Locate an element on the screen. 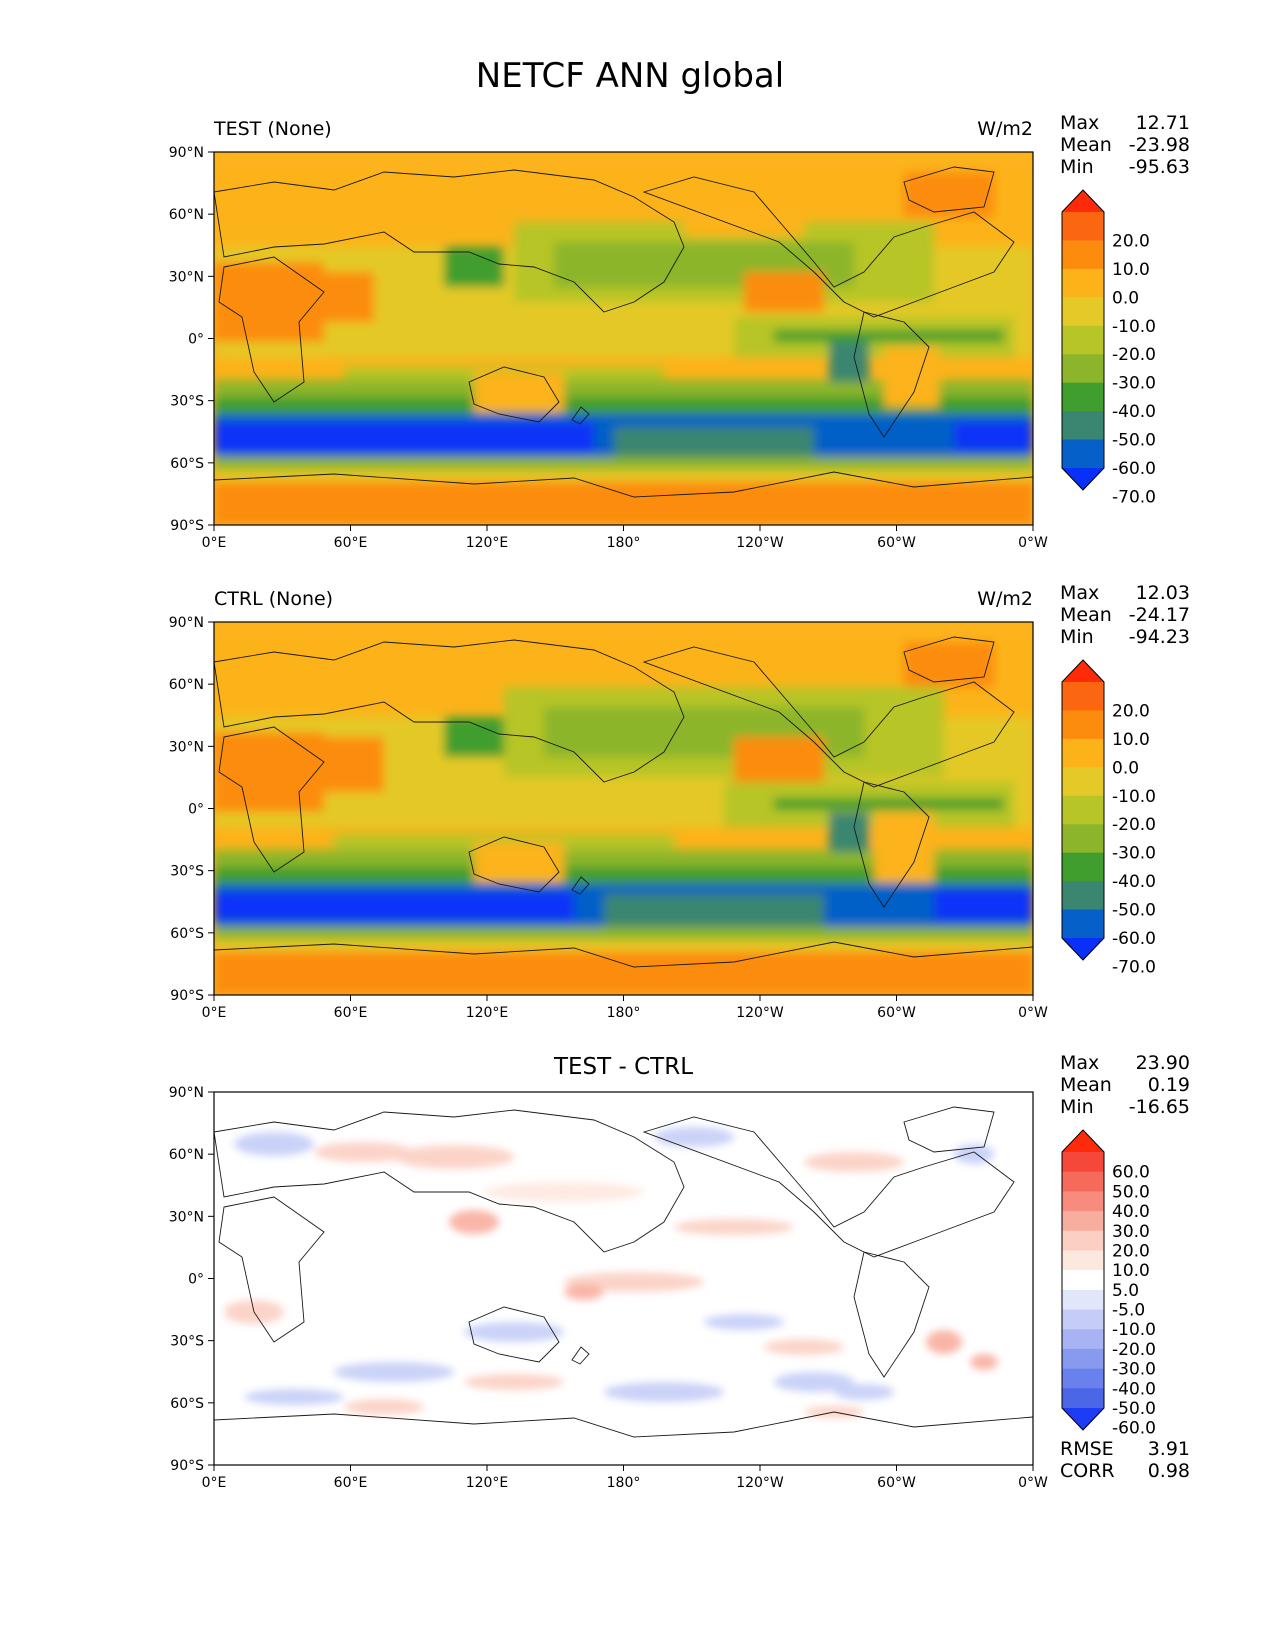 Image resolution: width=1275 pixels, height=1650 pixels. corr-label: CORR is located at coordinates (1087, 1471).